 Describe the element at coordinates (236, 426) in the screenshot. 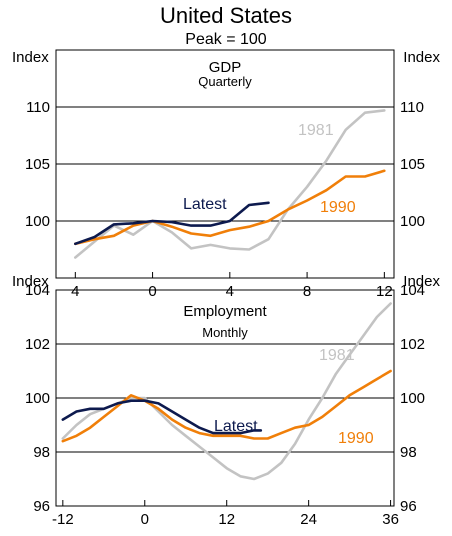

I see `emp-latest-label: Latest` at that location.